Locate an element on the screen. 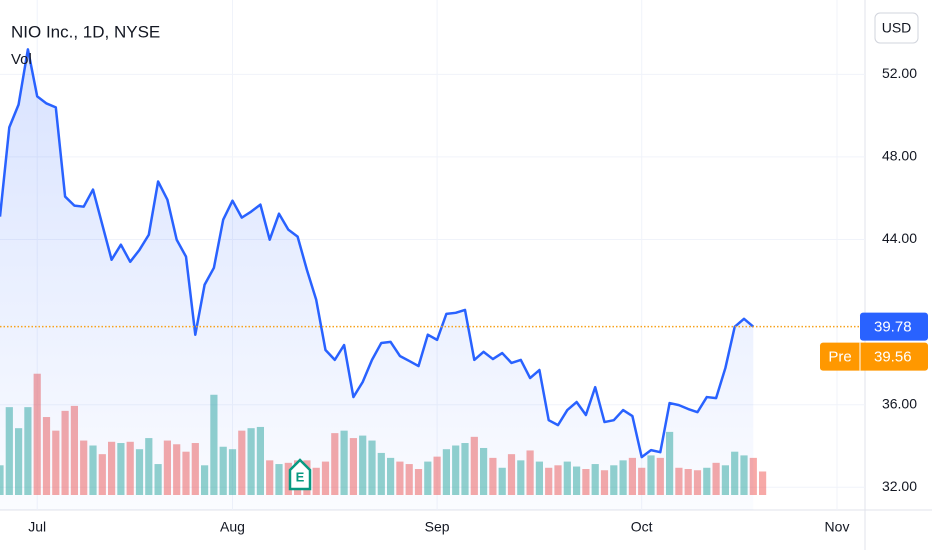  x-tick-label: Aug is located at coordinates (232, 527).